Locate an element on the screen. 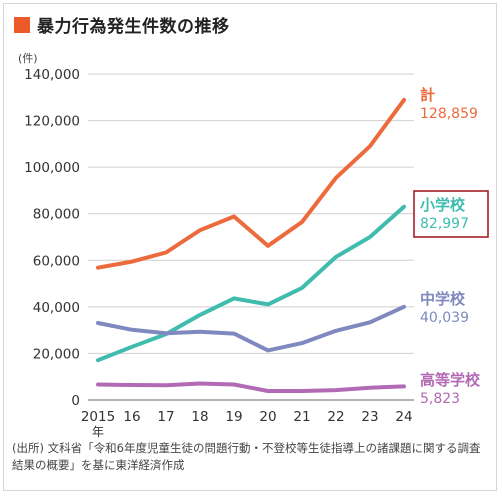 The height and width of the screenshot is (496, 502). series-name-label: 小学校 is located at coordinates (443, 205).